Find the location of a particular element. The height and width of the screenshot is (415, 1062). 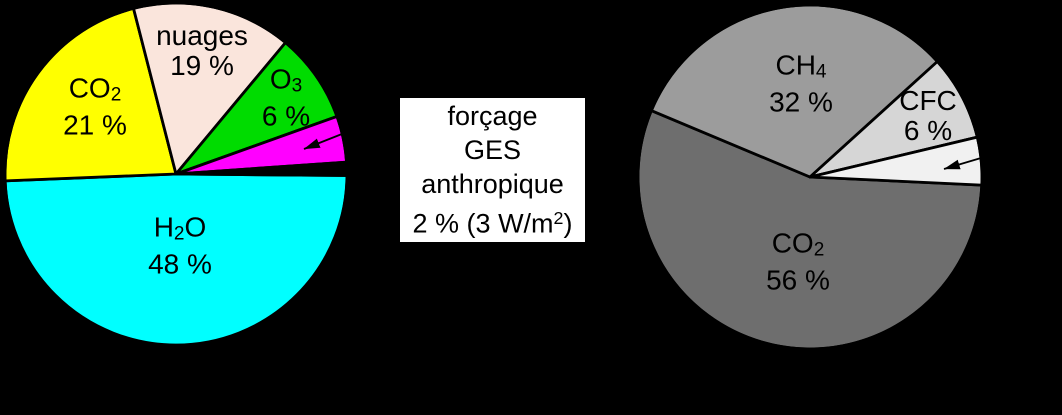

callout-line: 2 % (3 W/m2) is located at coordinates (493, 221).